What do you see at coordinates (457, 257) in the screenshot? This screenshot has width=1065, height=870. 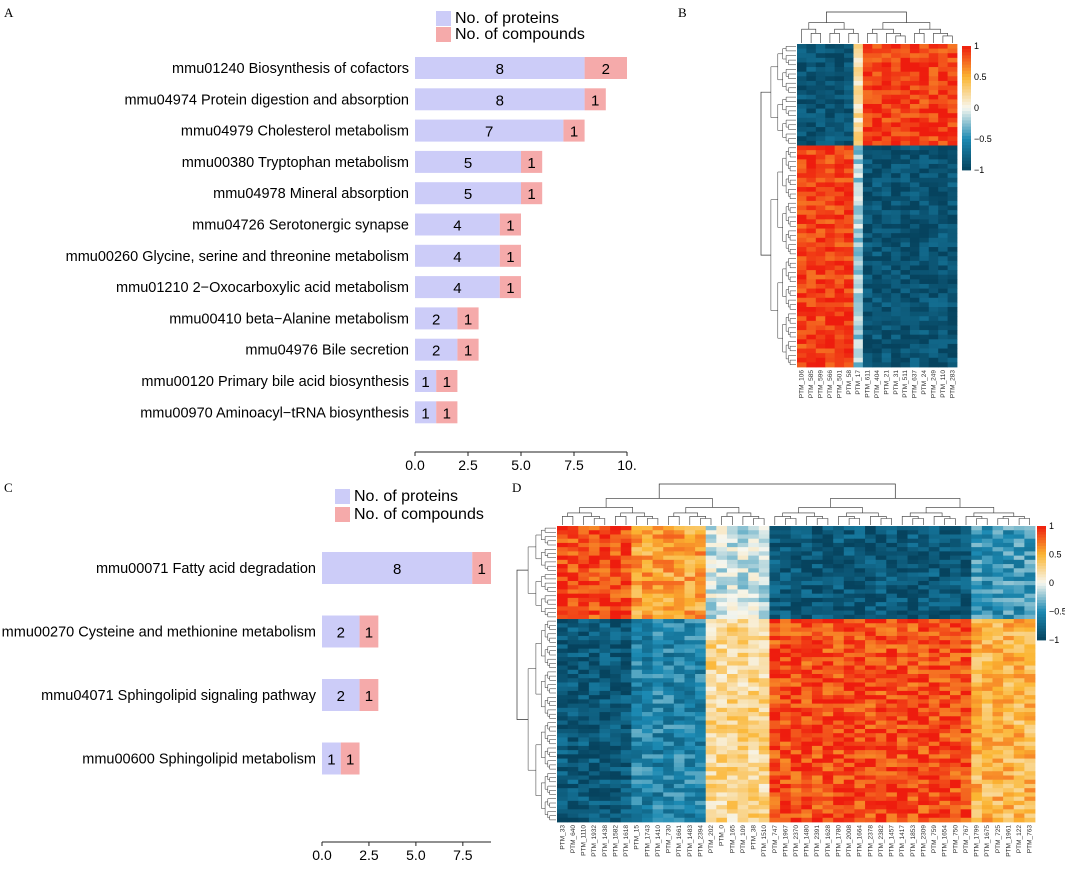 I see `data-label: 4` at bounding box center [457, 257].